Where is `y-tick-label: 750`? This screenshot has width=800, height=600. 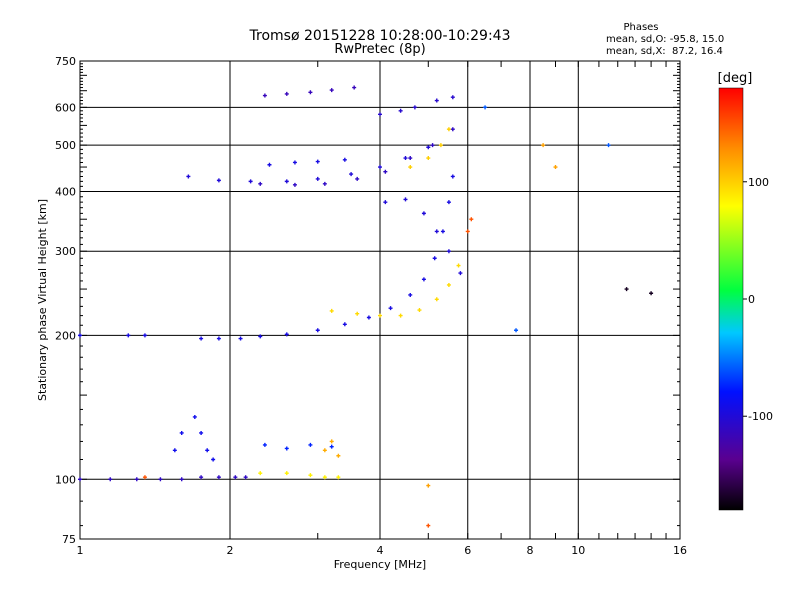
y-tick-label: 750 is located at coordinates (65, 61).